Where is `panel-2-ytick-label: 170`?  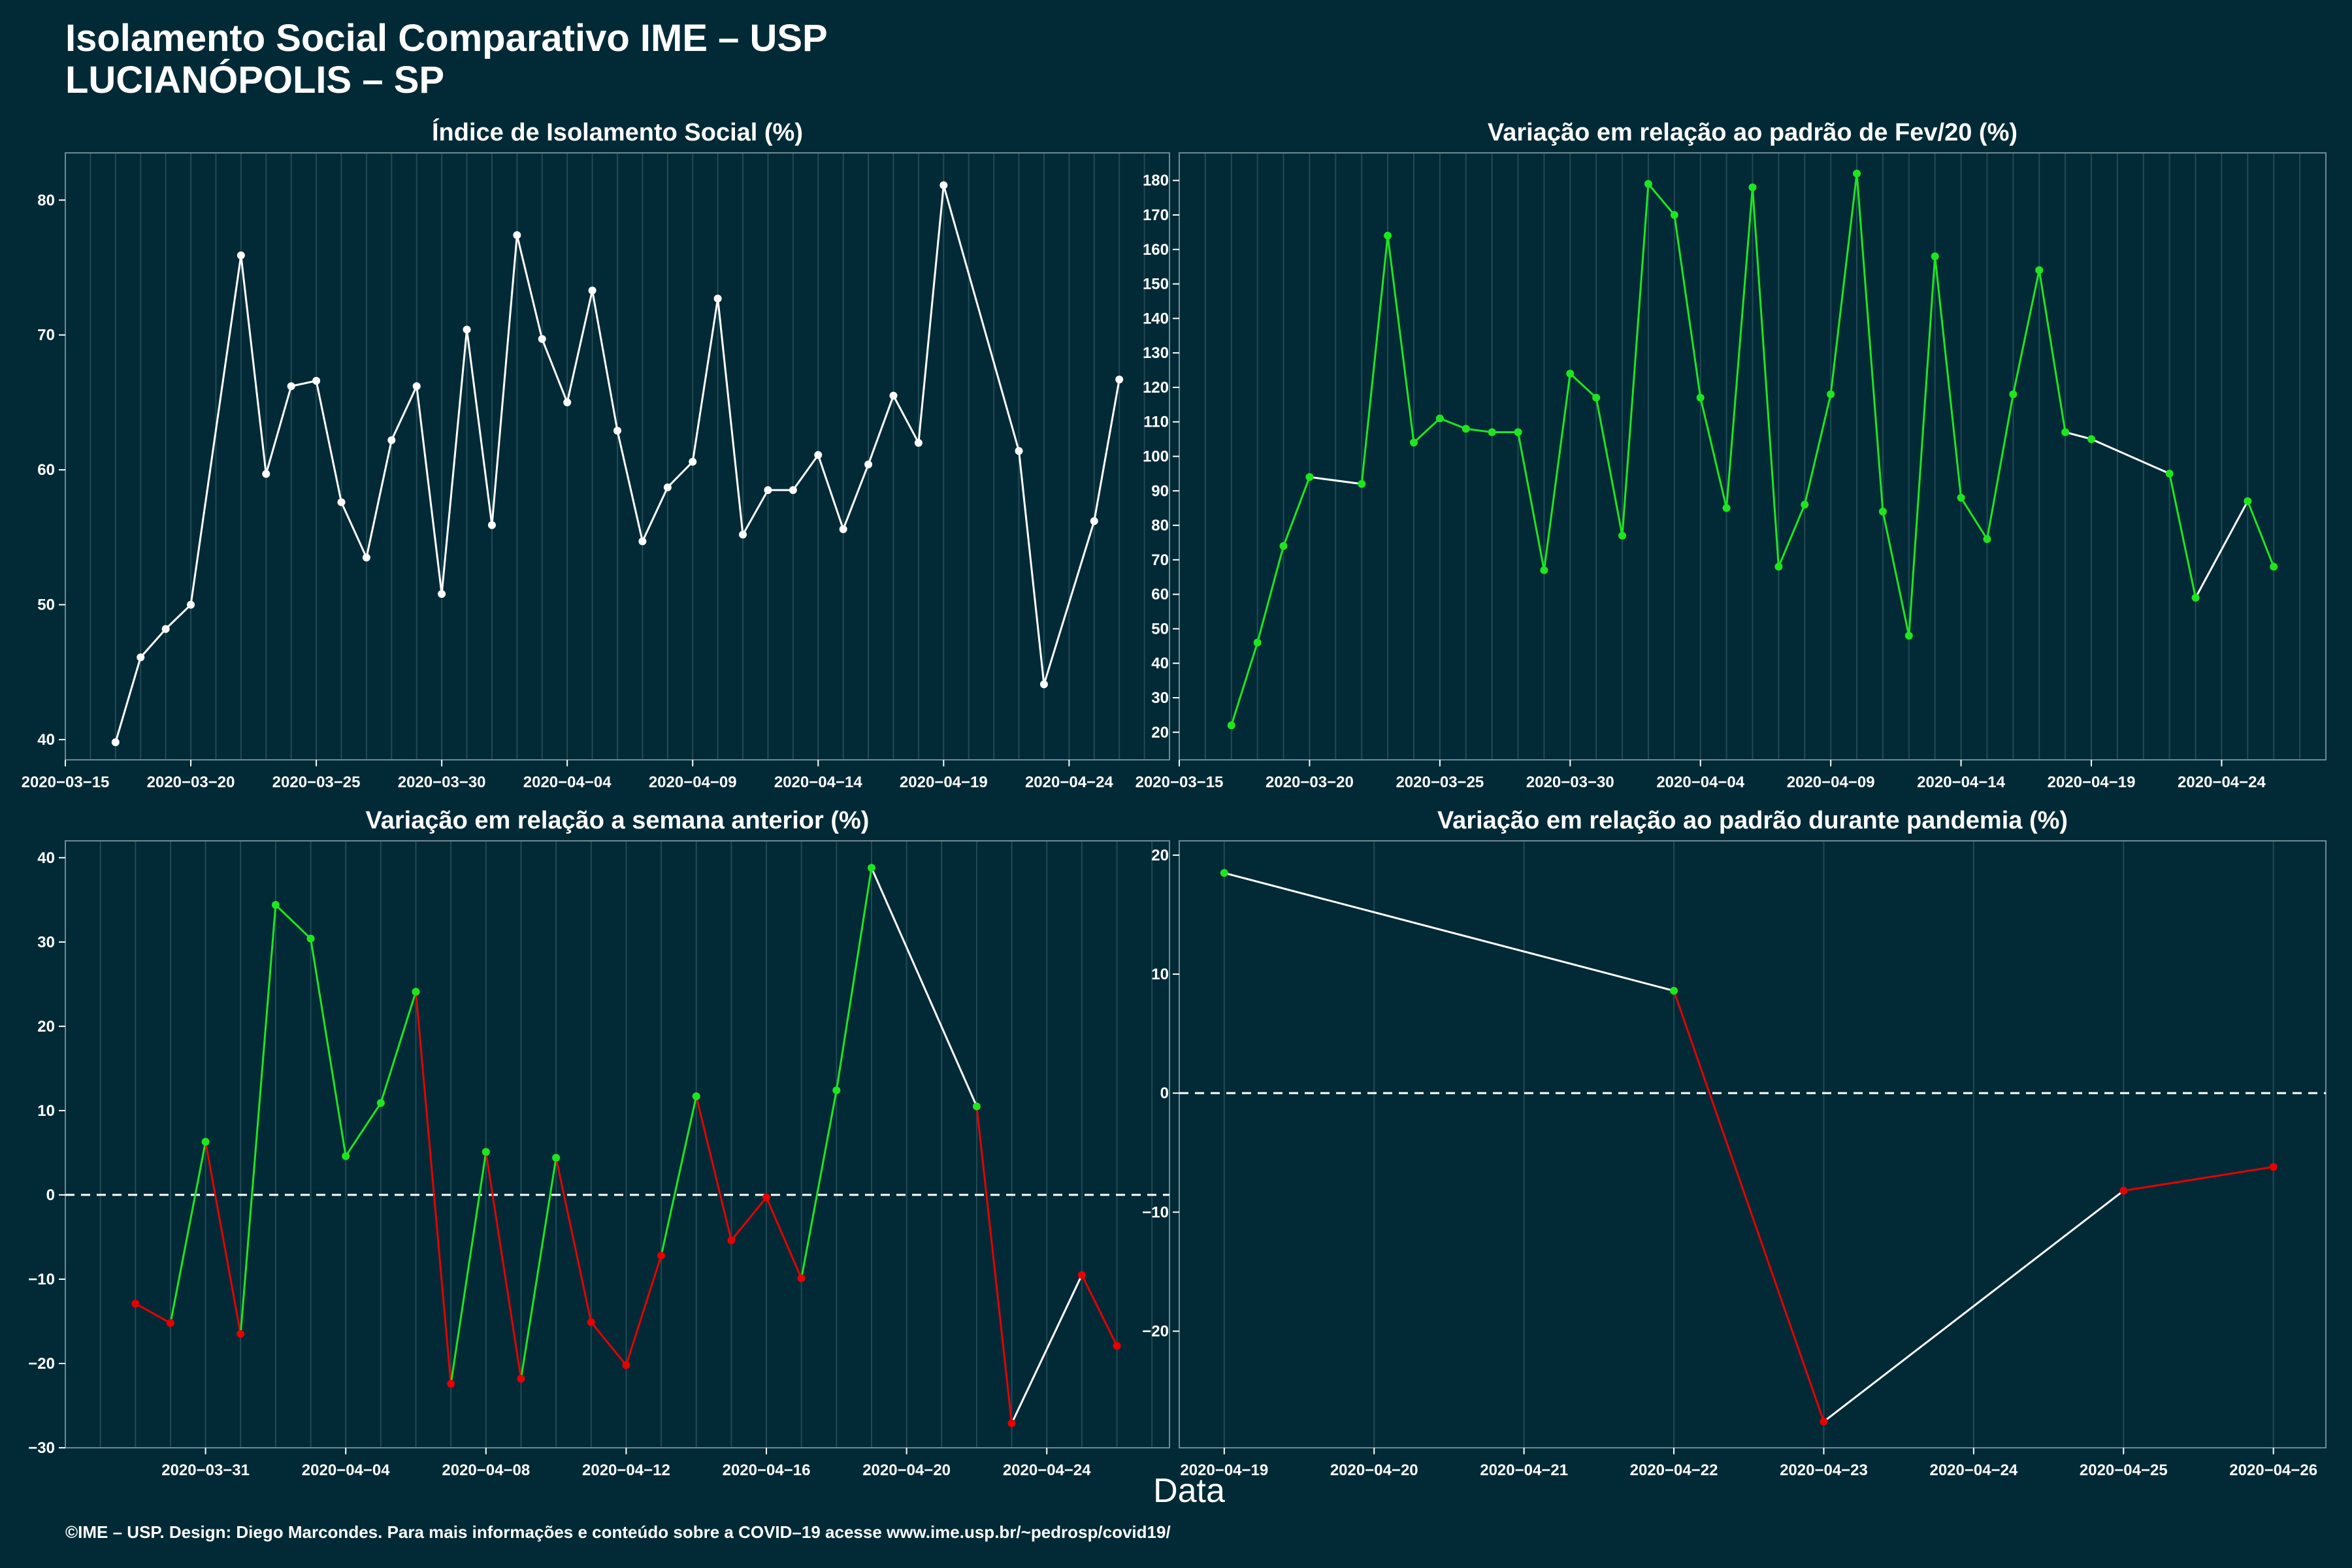 panel-2-ytick-label: 170 is located at coordinates (1156, 215).